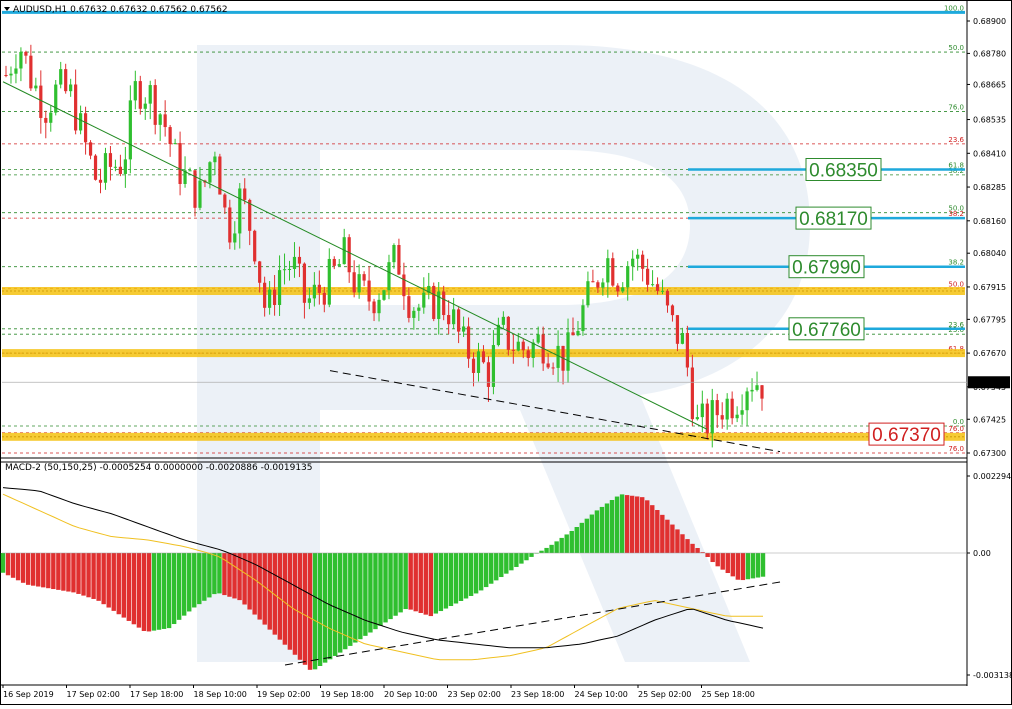  Describe the element at coordinates (989, 319) in the screenshot. I see `price-tick-label: 0.67795` at that location.